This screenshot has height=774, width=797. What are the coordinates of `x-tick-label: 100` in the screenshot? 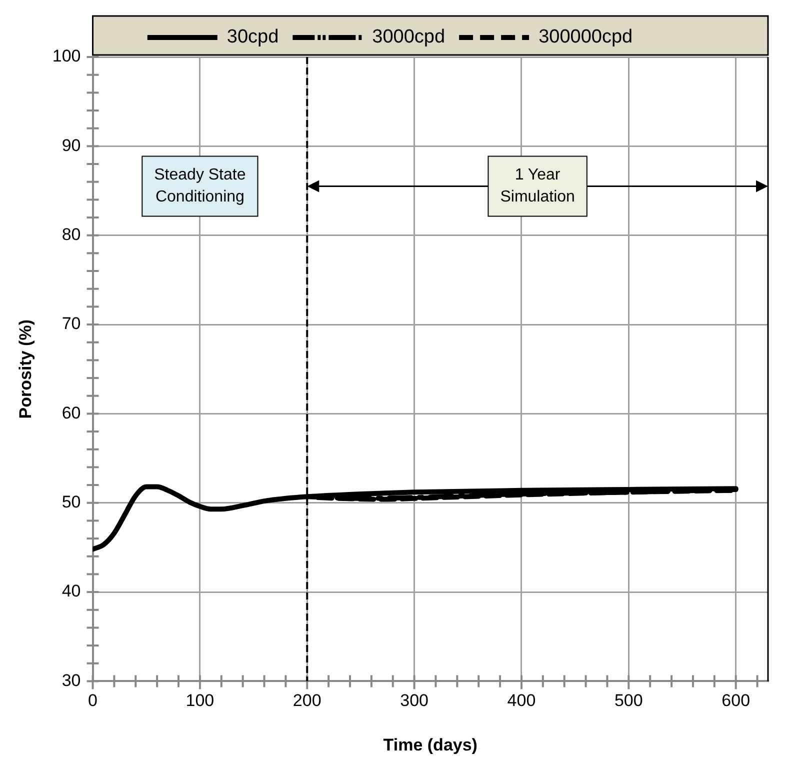 It's located at (200, 700).